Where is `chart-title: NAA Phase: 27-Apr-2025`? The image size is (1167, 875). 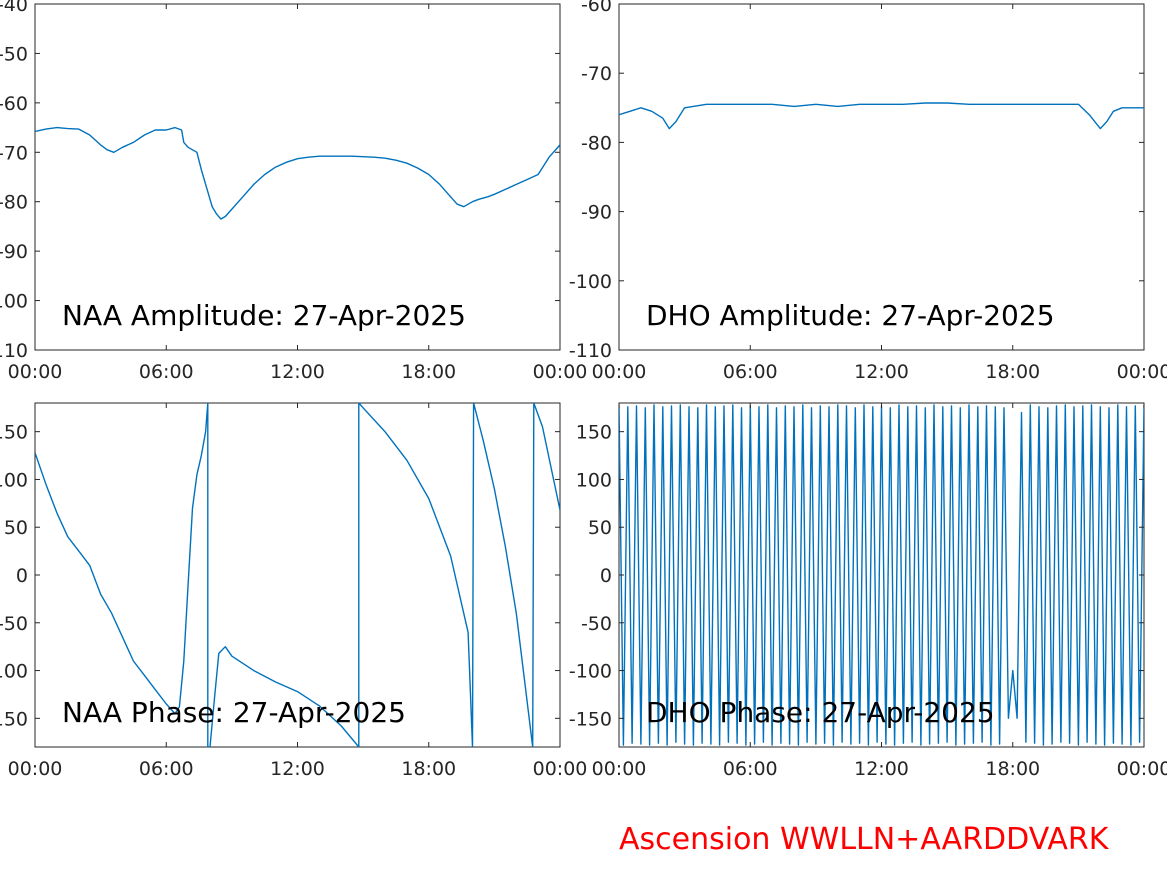 chart-title: NAA Phase: 27-Apr-2025 is located at coordinates (234, 712).